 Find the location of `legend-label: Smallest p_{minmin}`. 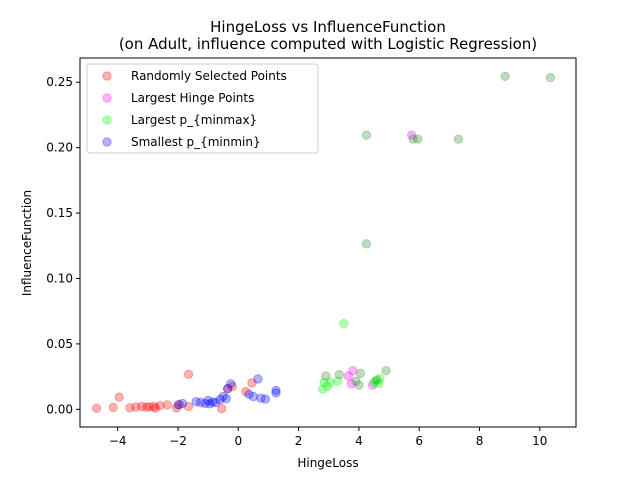

legend-label: Smallest p_{minmin} is located at coordinates (196, 142).